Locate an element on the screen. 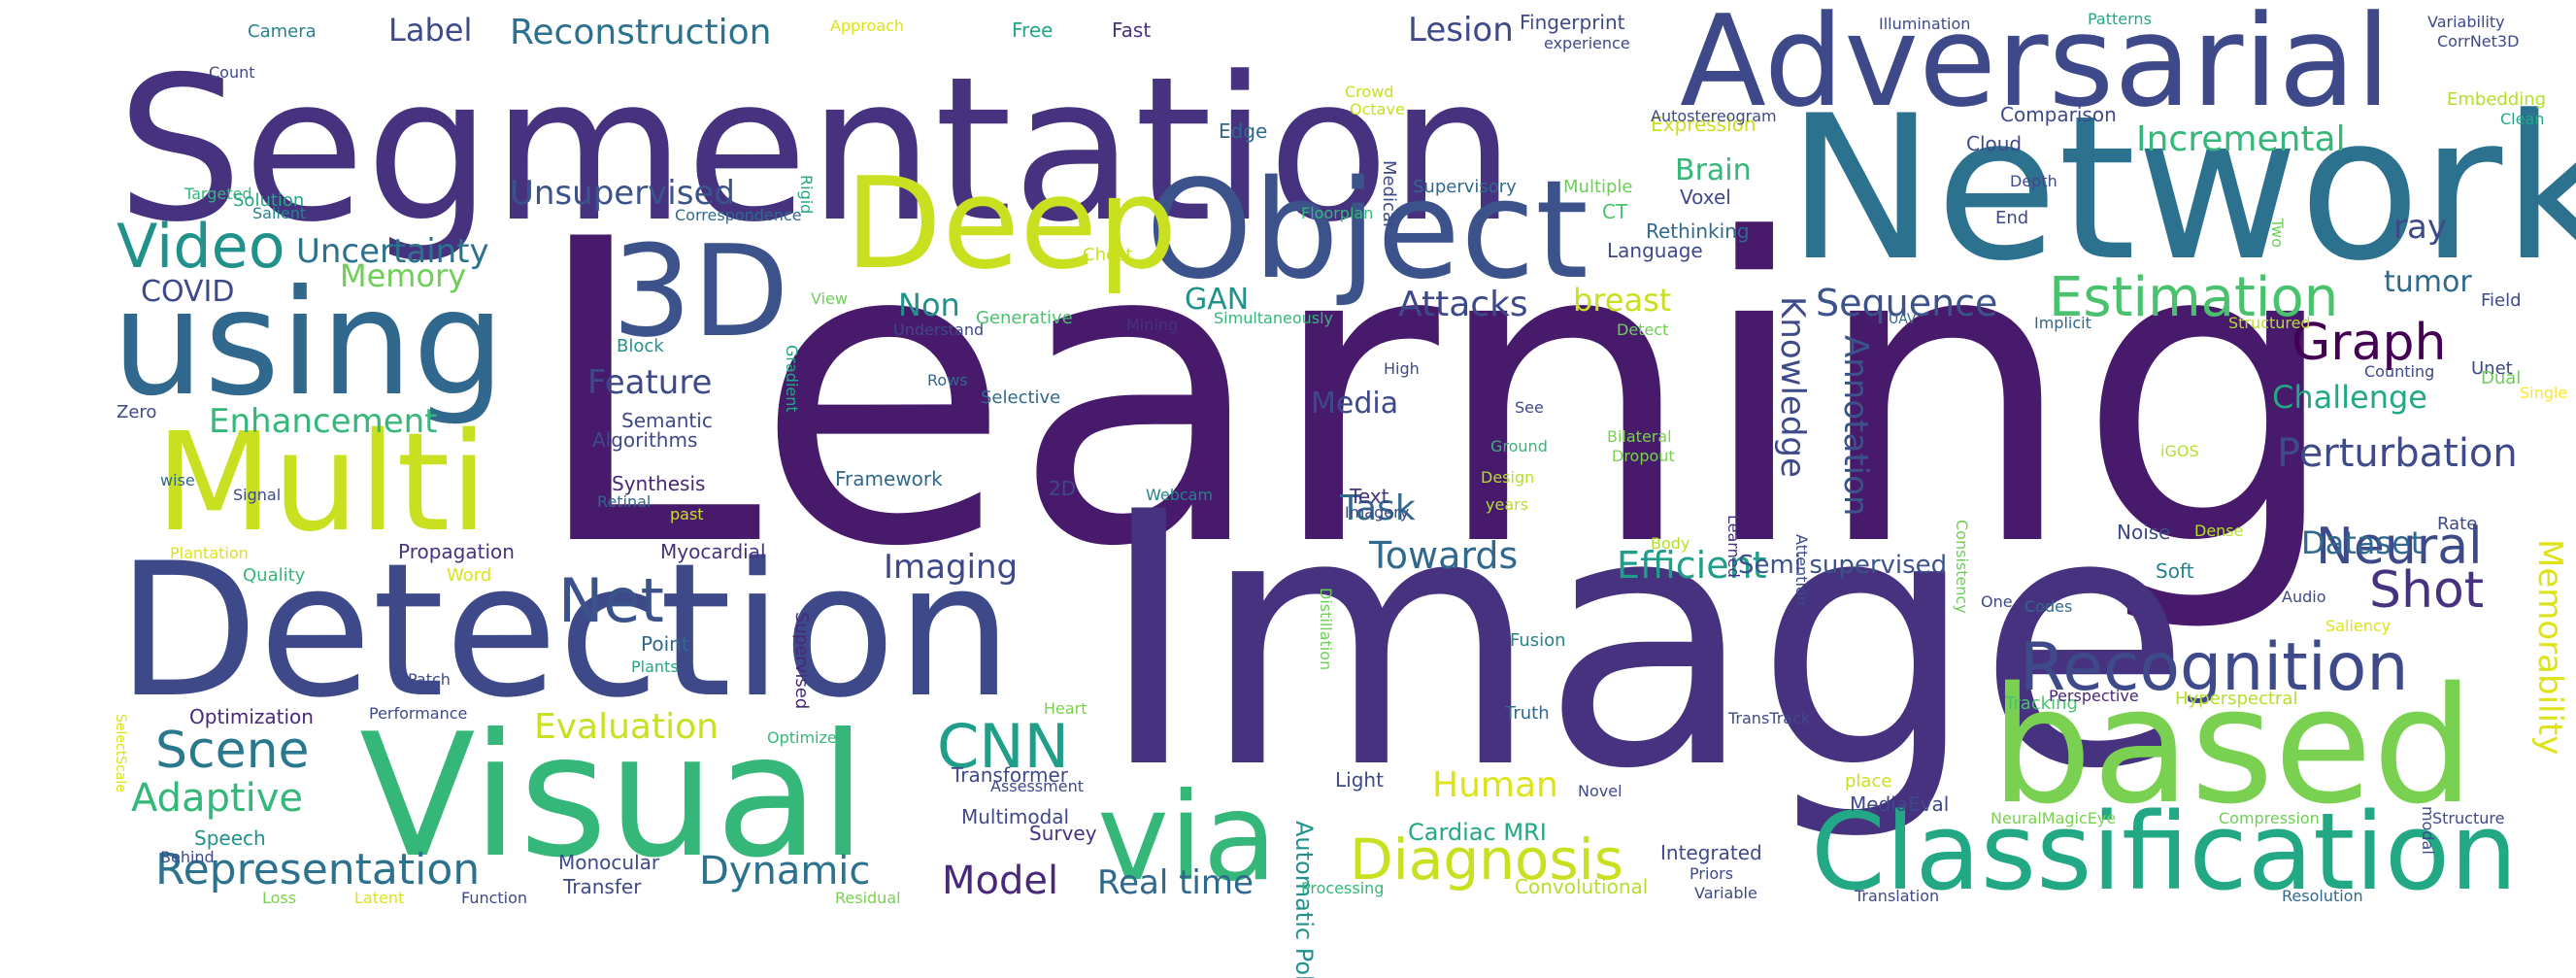  word-challenge: Challenge is located at coordinates (2349, 397).